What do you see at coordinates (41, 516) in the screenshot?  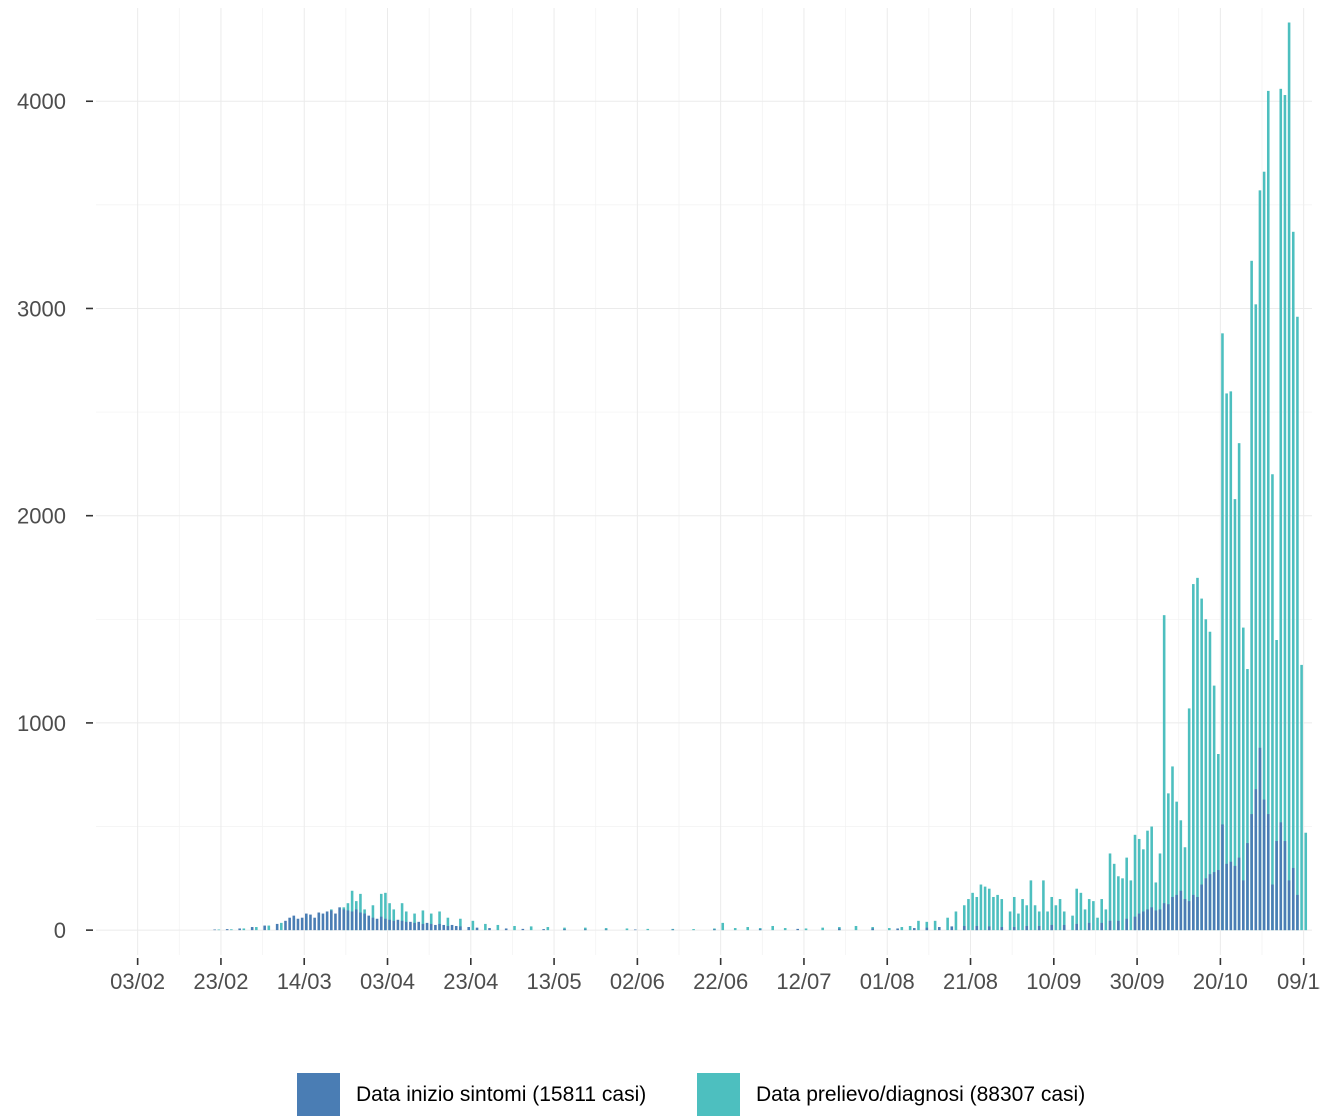 I see `y-tick-label: 2000` at bounding box center [41, 516].